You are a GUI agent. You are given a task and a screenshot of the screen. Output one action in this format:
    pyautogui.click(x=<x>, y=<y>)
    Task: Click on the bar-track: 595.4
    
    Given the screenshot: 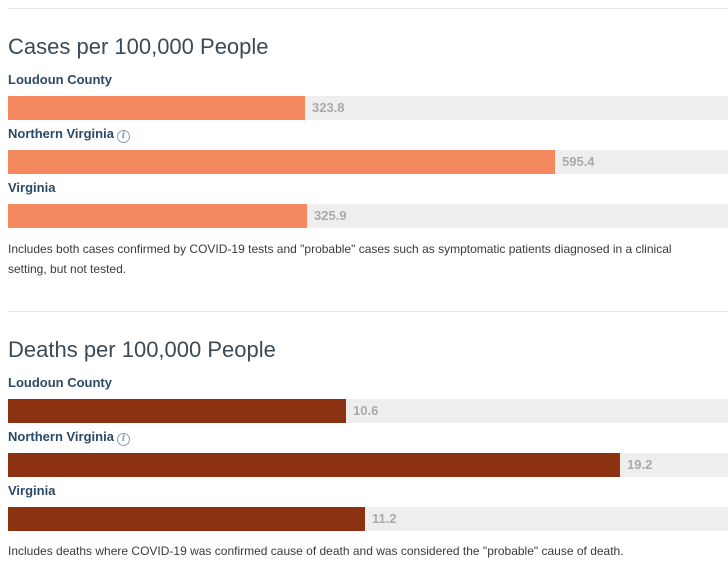 What is the action you would take?
    pyautogui.click(x=368, y=162)
    